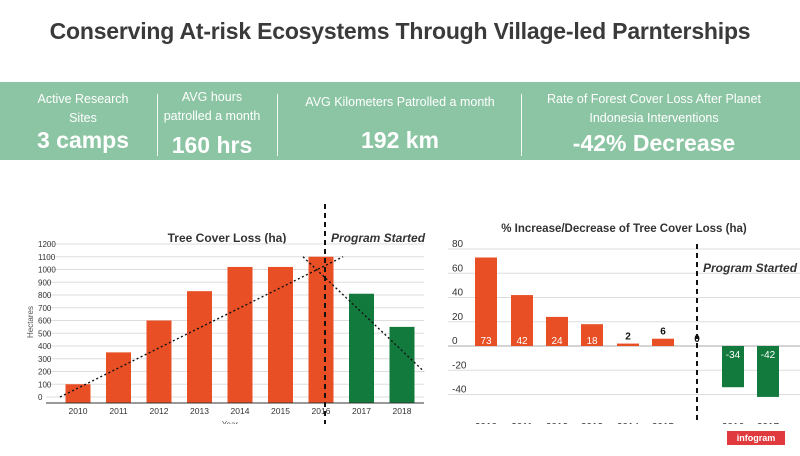  Describe the element at coordinates (45, 346) in the screenshot. I see `chart1-y-tick-label: 400` at that location.